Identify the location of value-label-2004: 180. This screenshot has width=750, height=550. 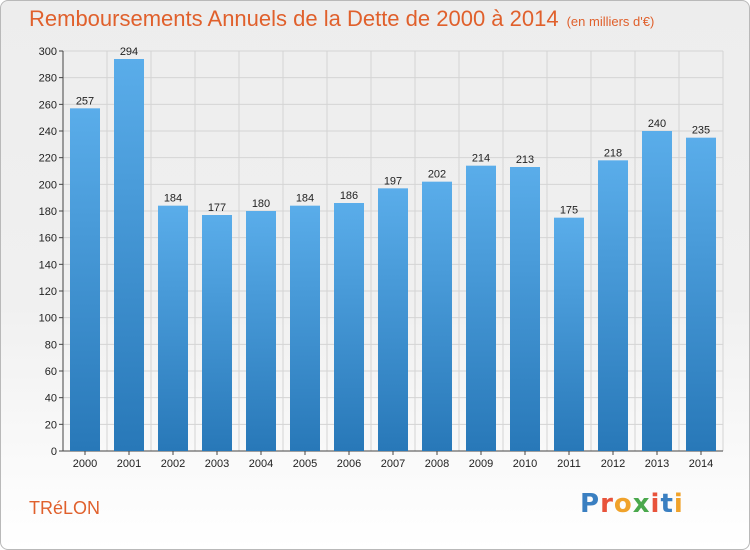
(261, 204).